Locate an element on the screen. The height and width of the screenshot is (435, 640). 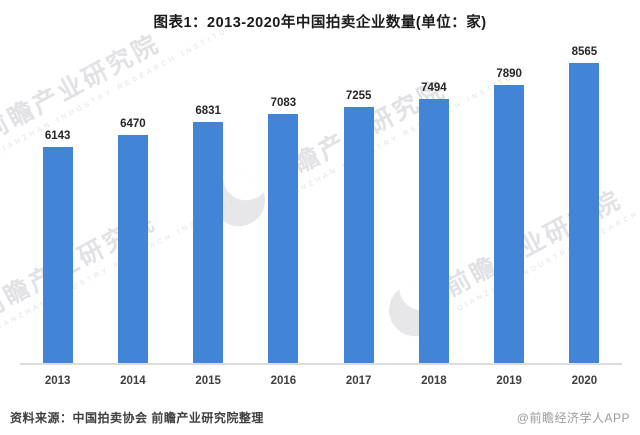
bar-value-label: 7494 is located at coordinates (434, 88).